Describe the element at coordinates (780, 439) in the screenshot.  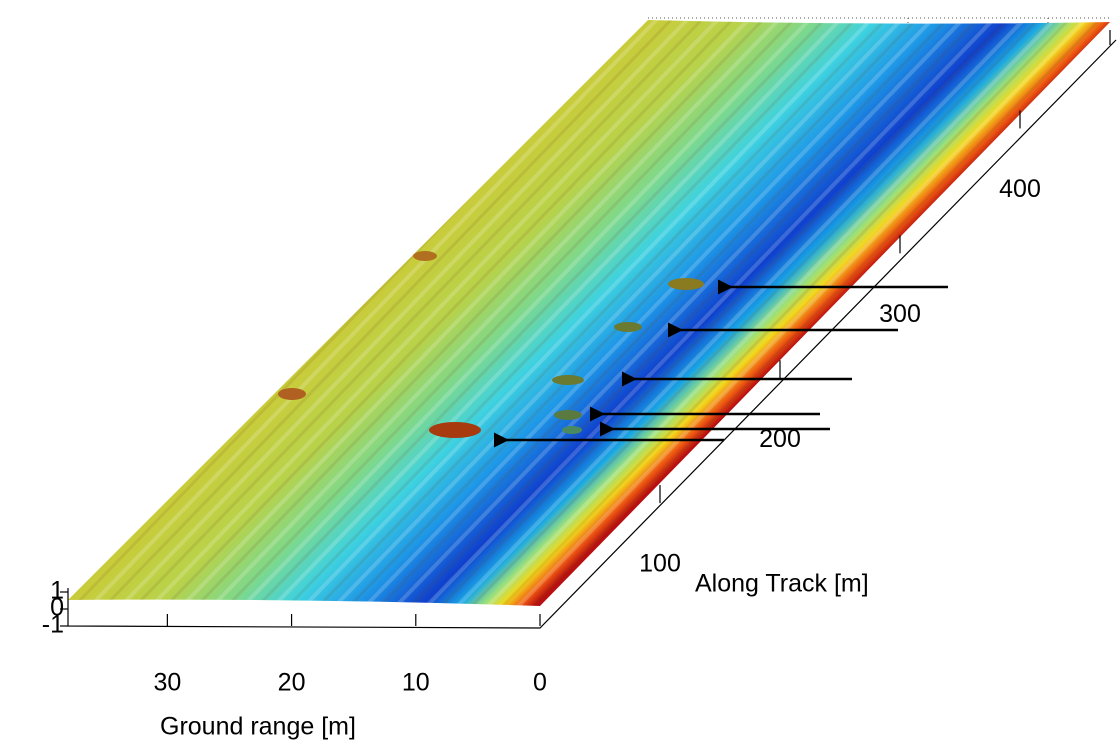
I see `y-tick-label: 200` at that location.